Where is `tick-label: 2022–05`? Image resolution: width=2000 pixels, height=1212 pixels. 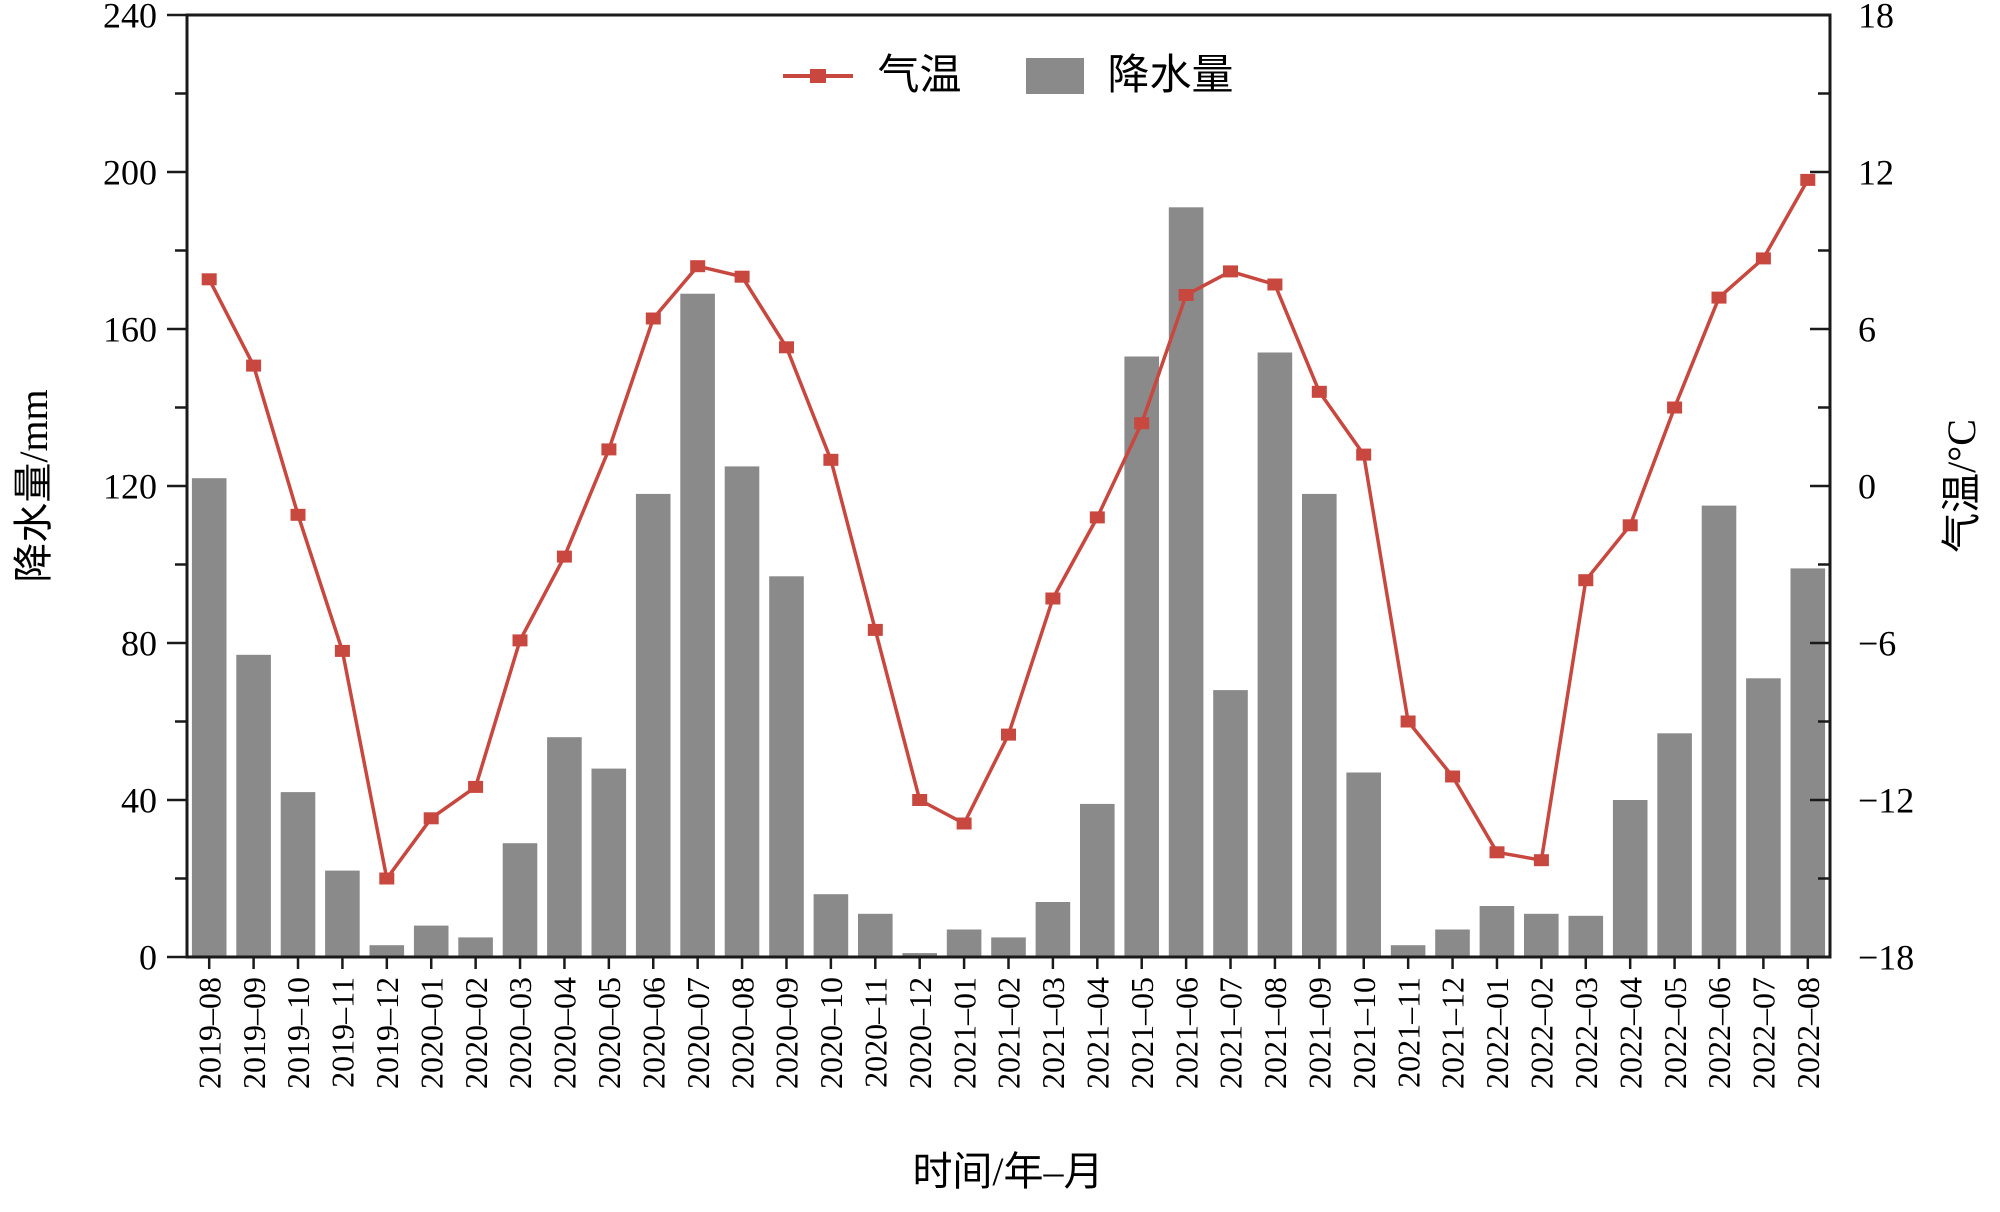
tick-label: 2022–05 is located at coordinates (1675, 1033).